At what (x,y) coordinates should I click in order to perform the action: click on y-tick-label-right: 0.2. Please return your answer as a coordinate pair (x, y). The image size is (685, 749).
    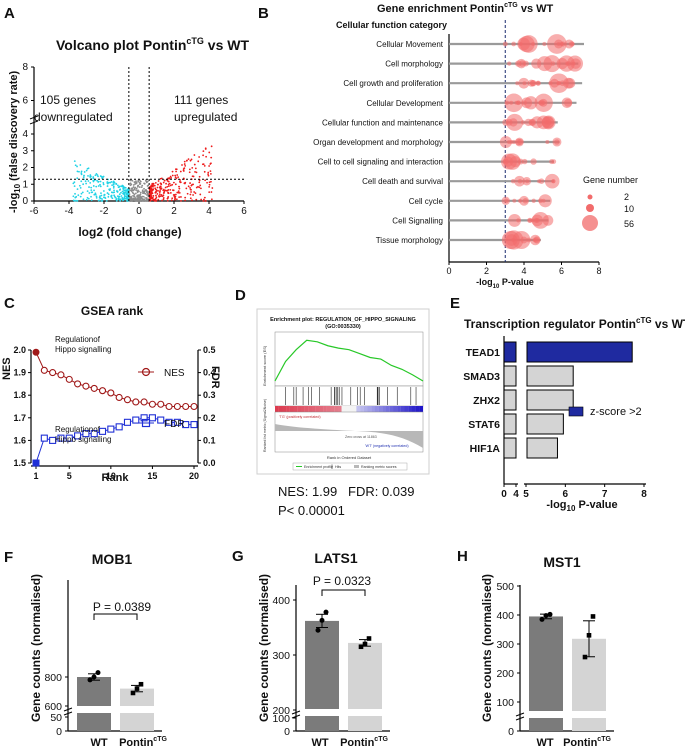
    Looking at the image, I should click on (209, 418).